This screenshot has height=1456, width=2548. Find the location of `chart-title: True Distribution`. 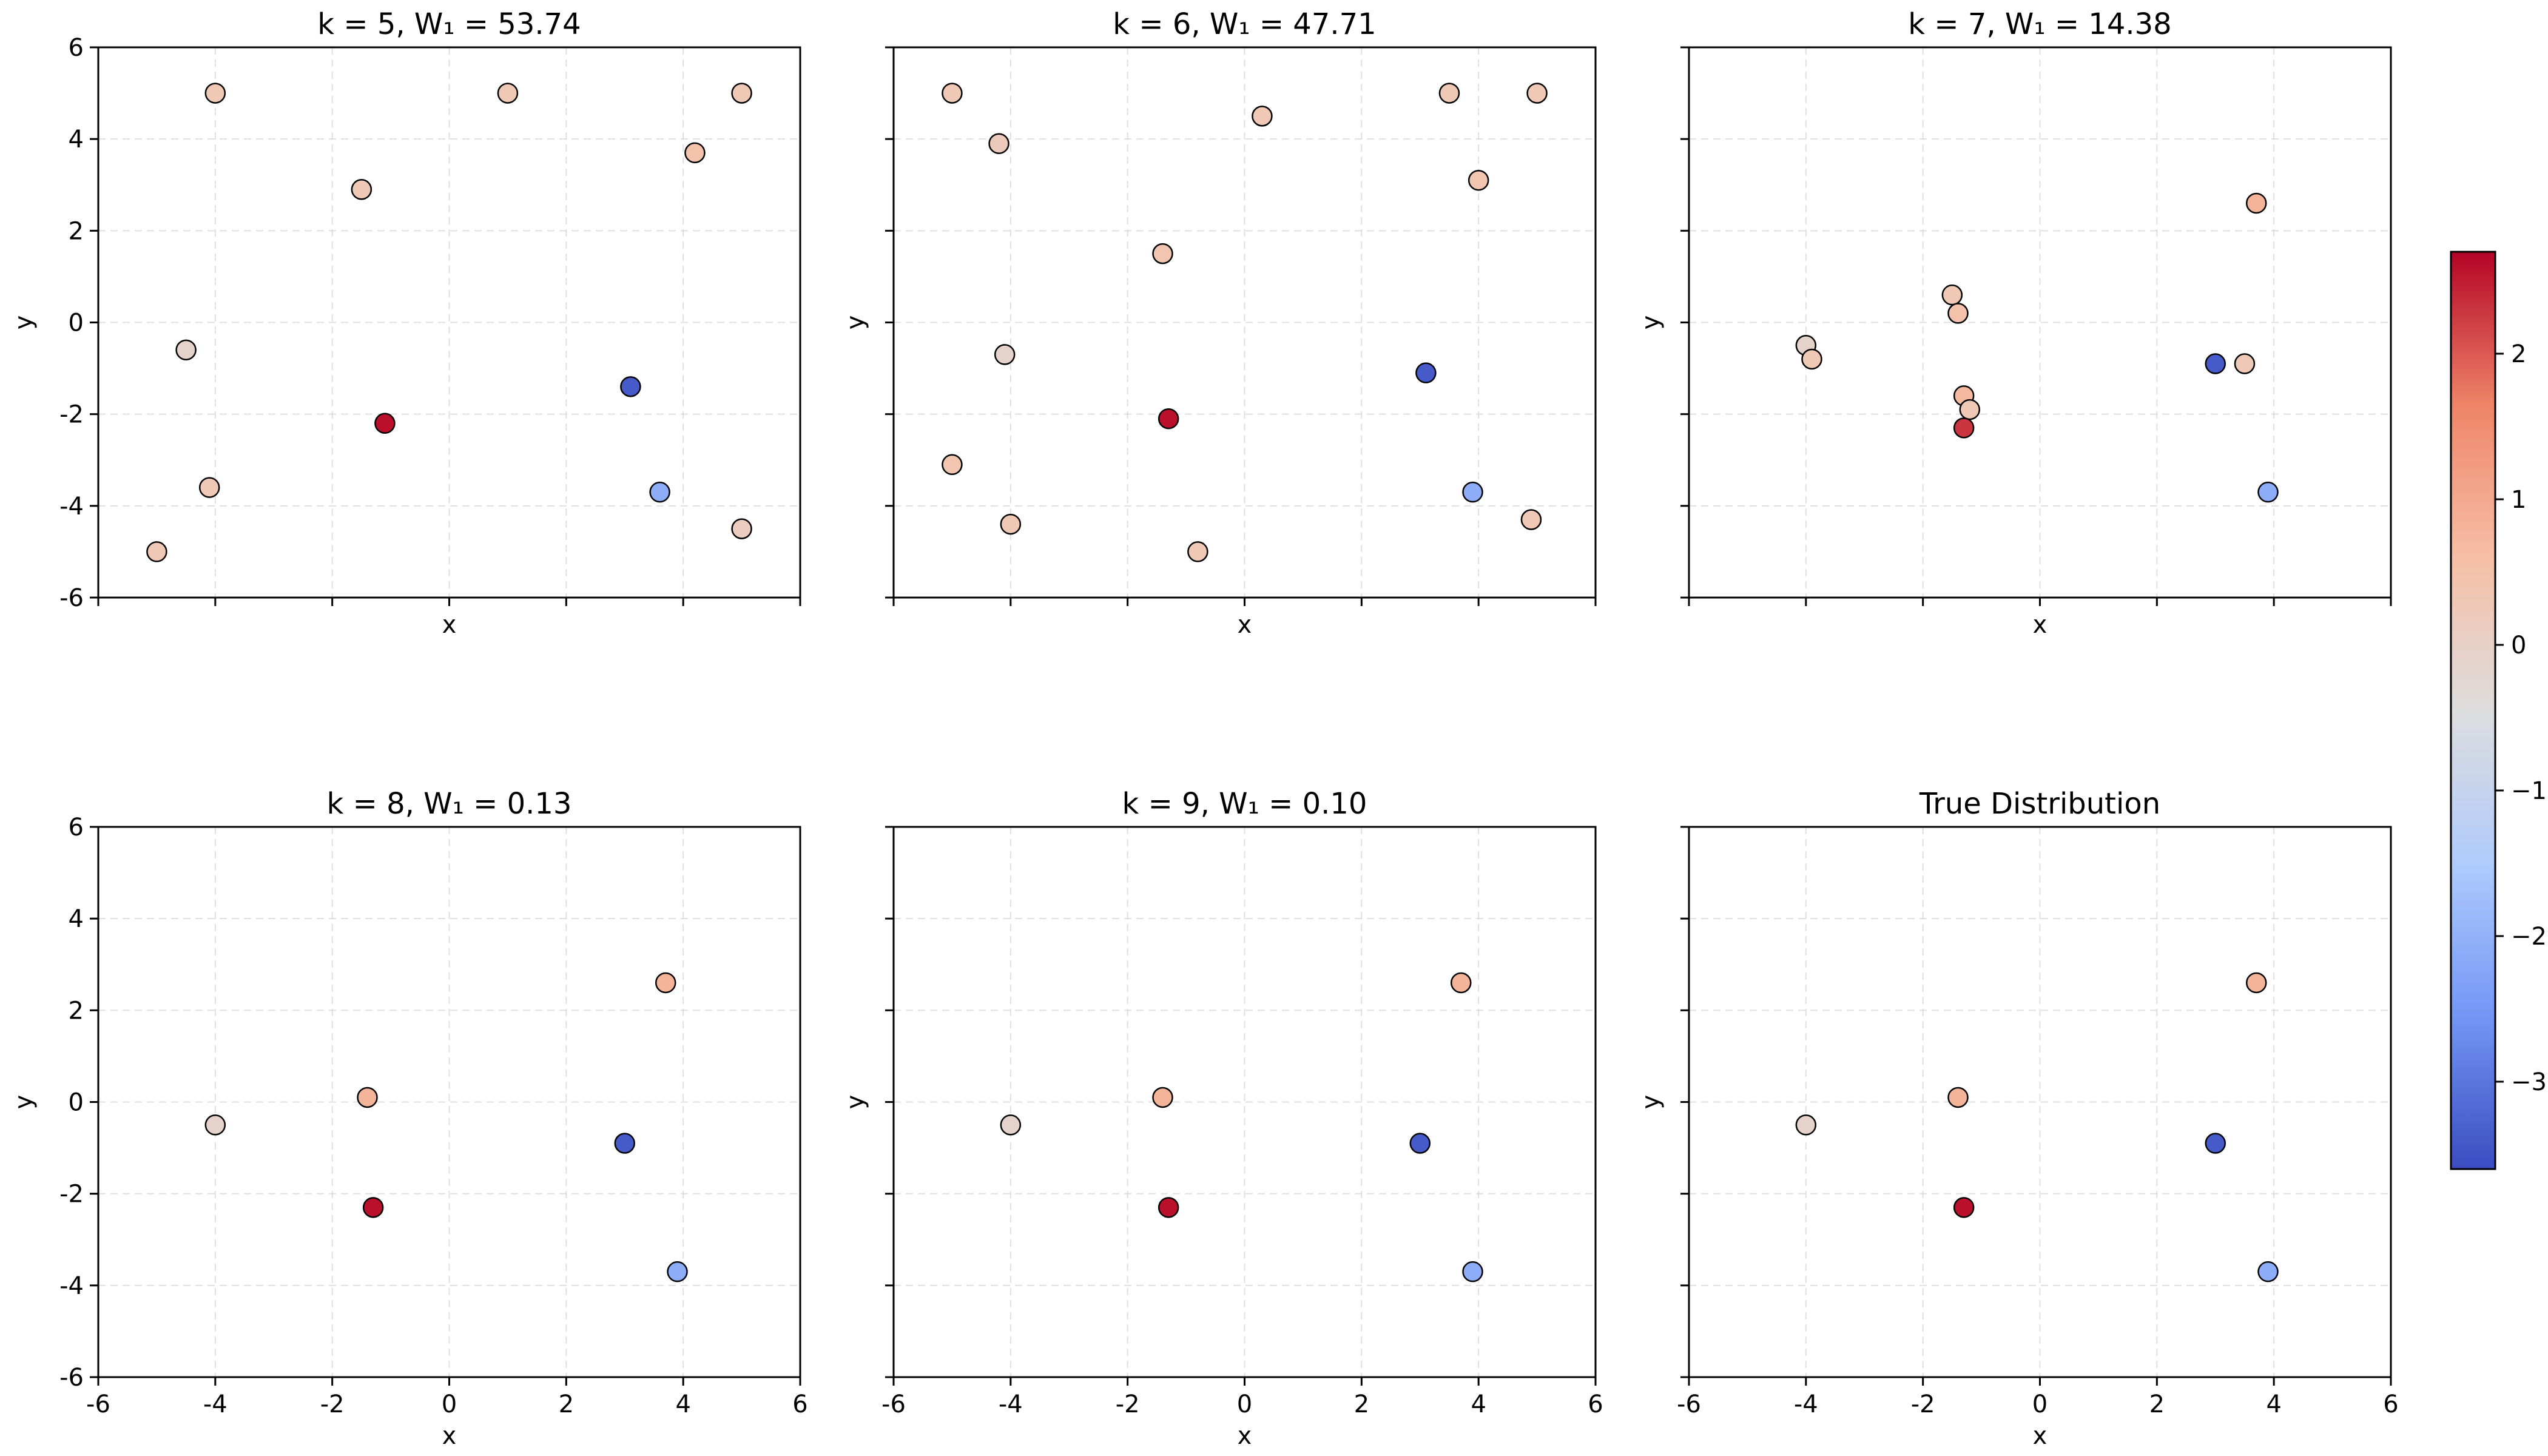

chart-title: True Distribution is located at coordinates (2039, 804).